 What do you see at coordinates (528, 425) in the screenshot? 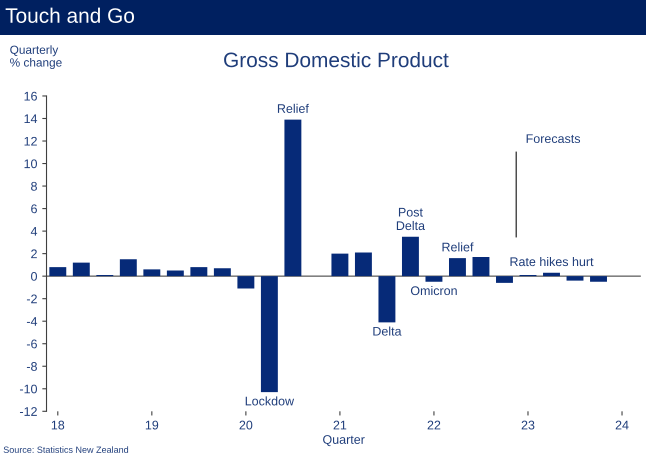
I see `x-tick-label: 23` at bounding box center [528, 425].